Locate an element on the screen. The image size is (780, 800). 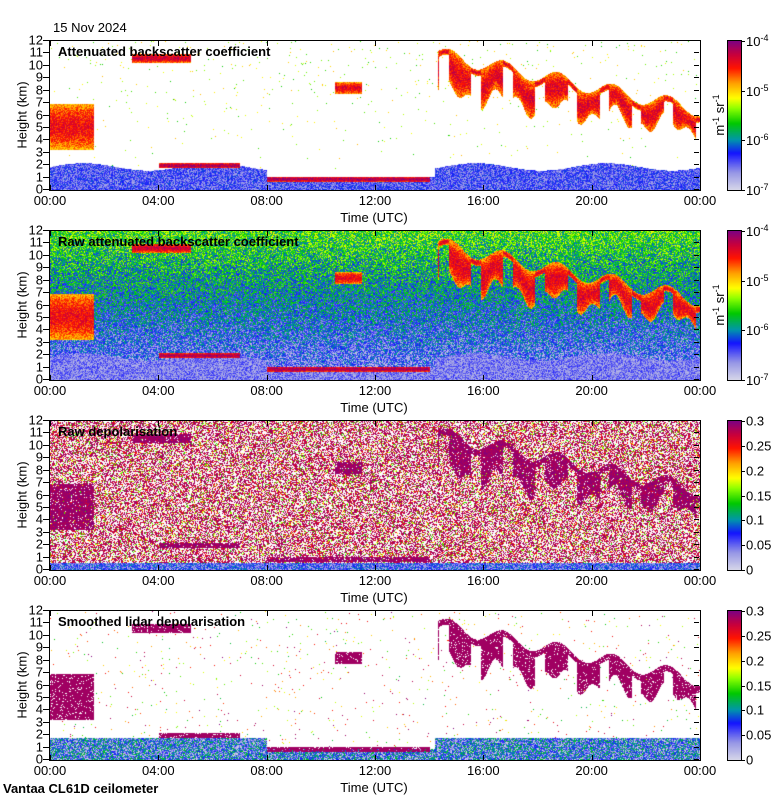
panel-title: Smoothed lidar depolarisation is located at coordinates (152, 621).